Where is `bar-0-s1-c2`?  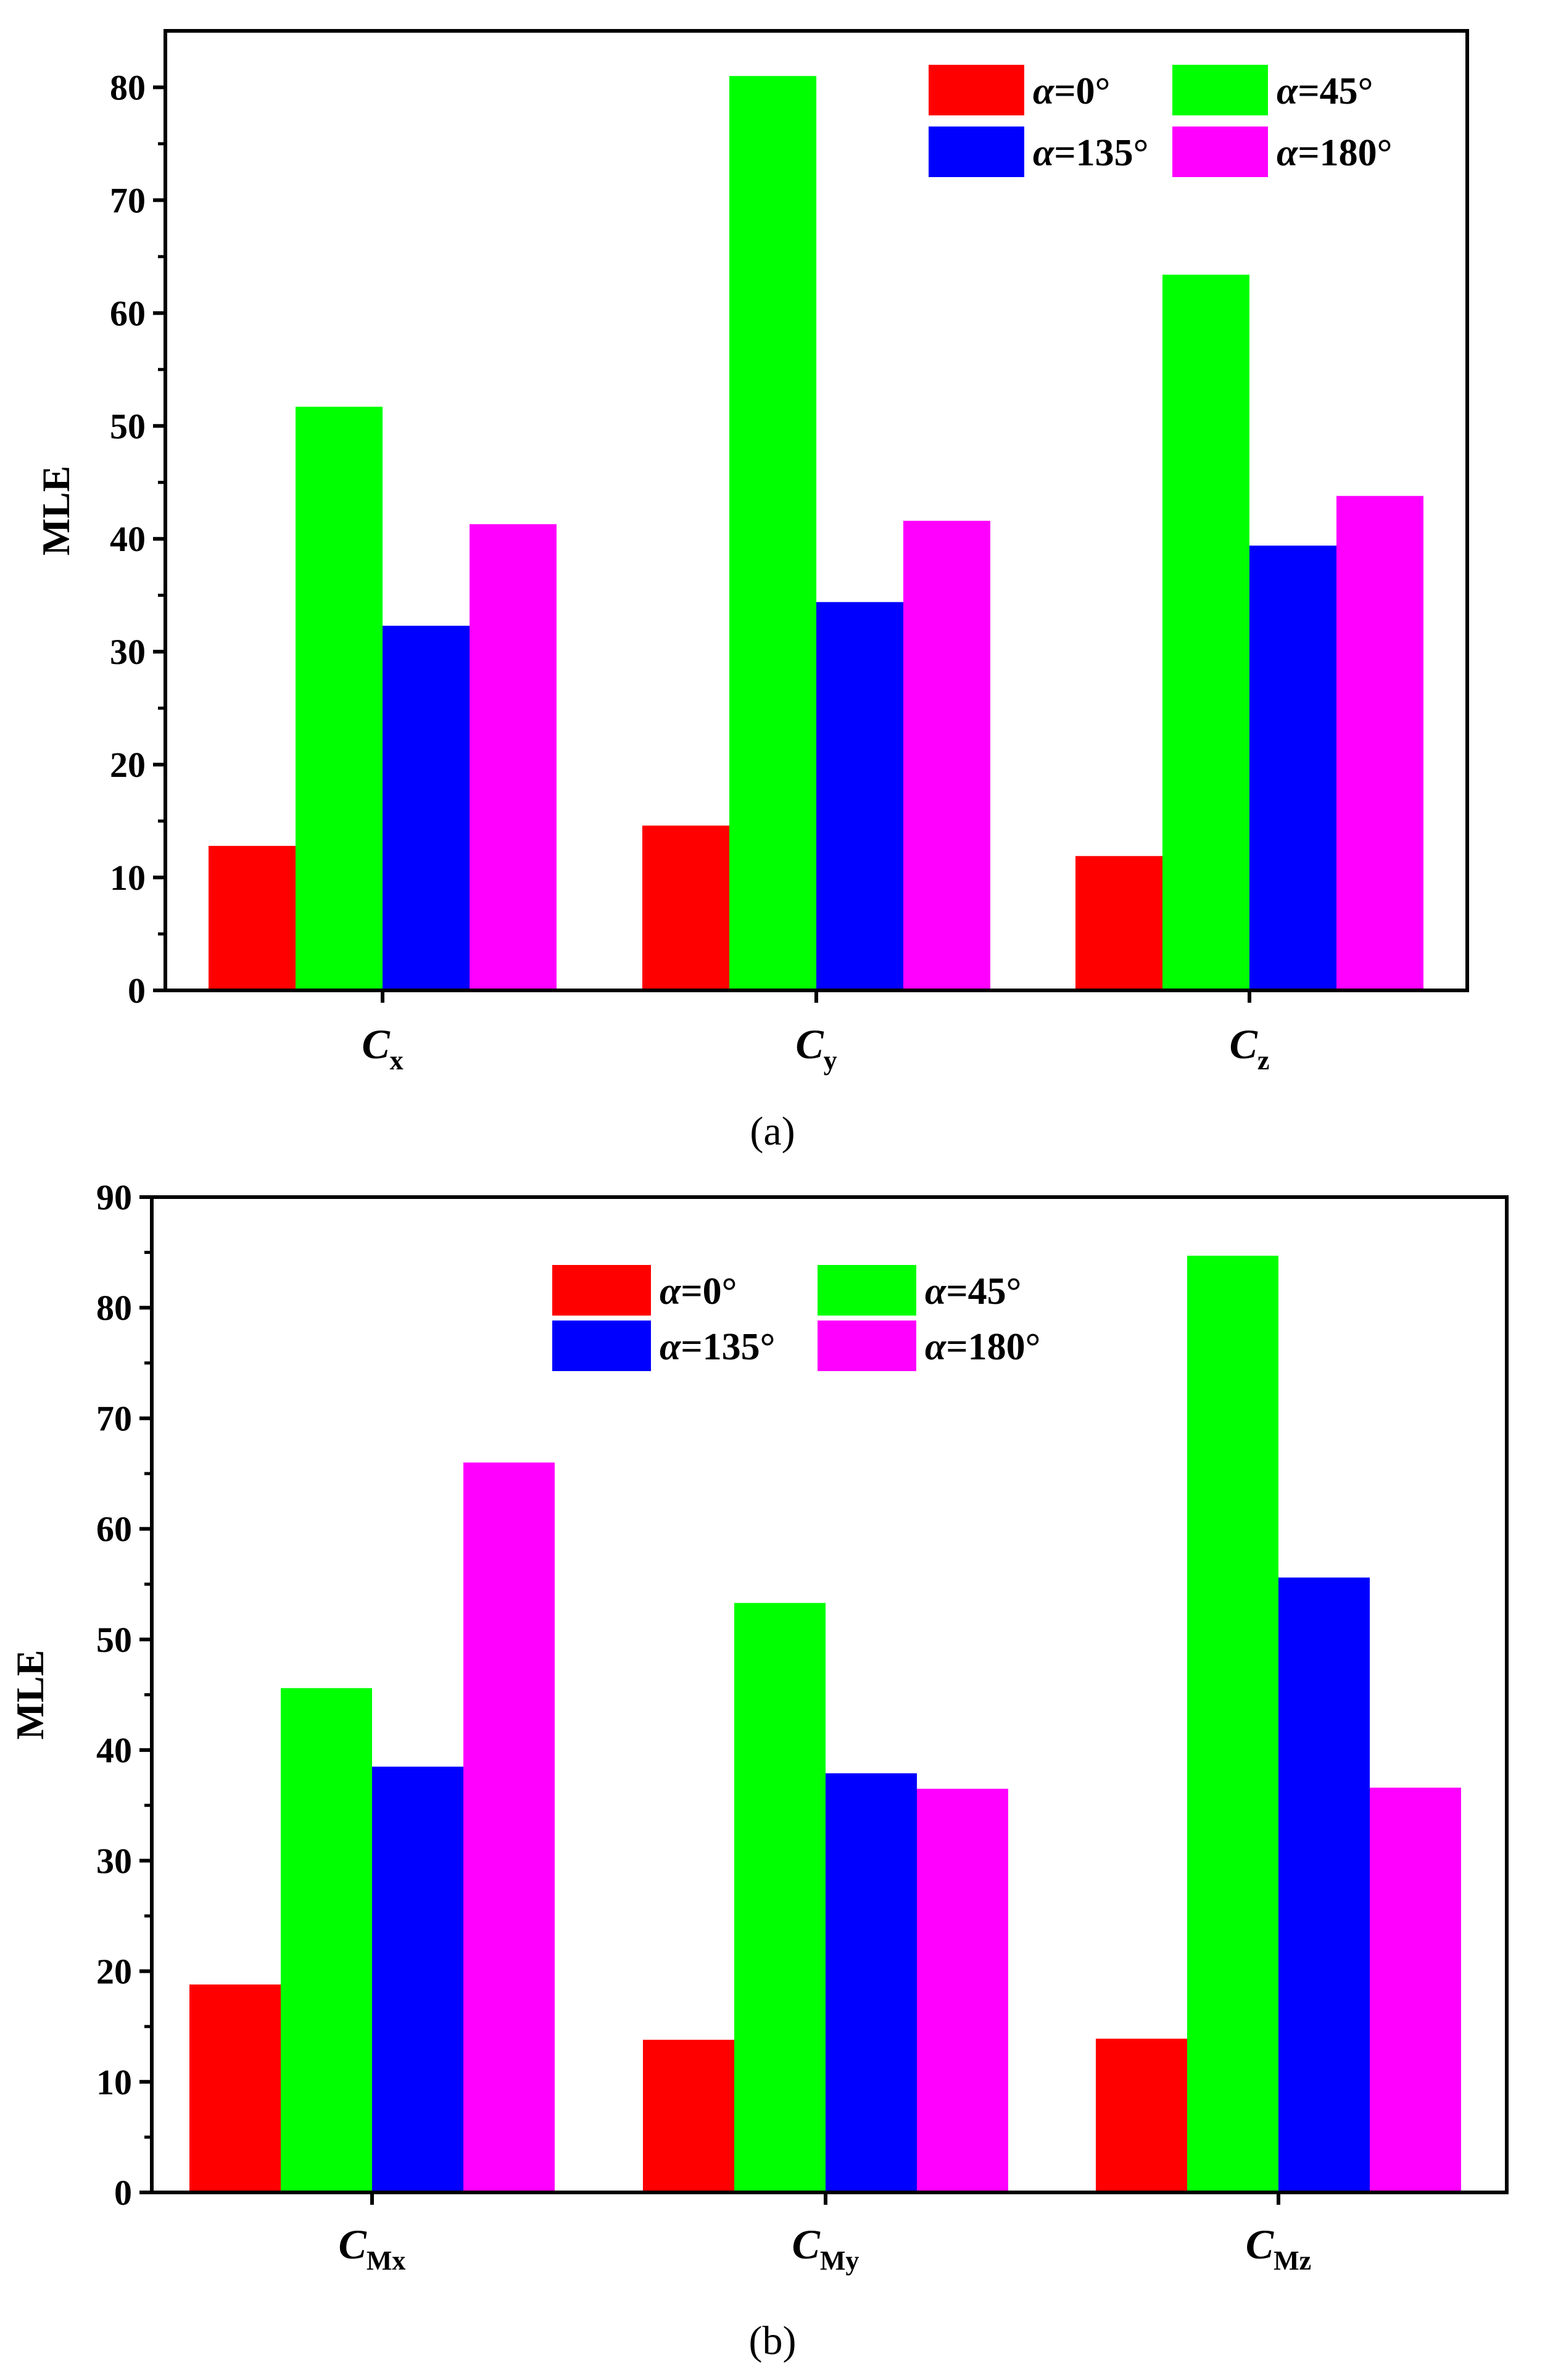 bar-0-s1-c2 is located at coordinates (1205, 633).